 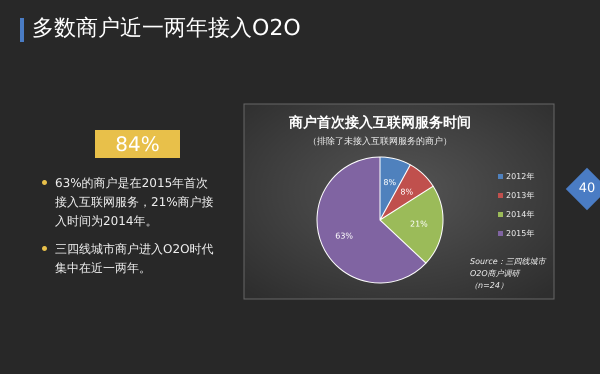 I want to click on legend-label: 2012年, so click(x=520, y=176).